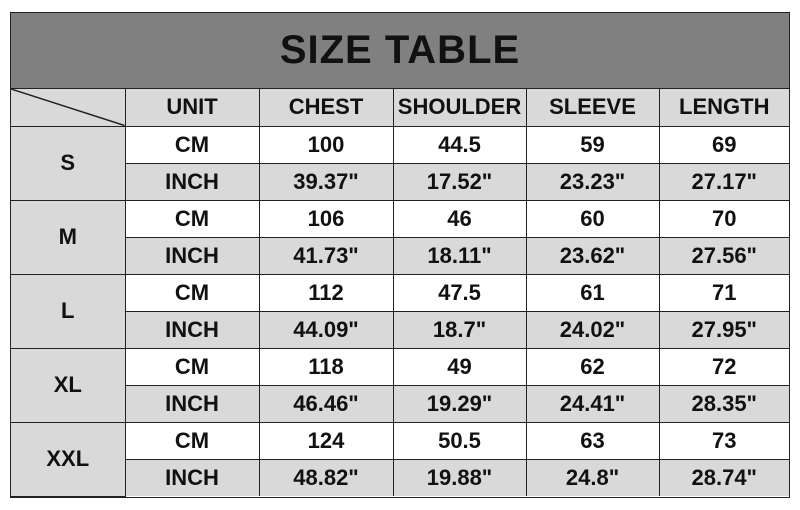  What do you see at coordinates (592, 144) in the screenshot?
I see `value-cell: 59` at bounding box center [592, 144].